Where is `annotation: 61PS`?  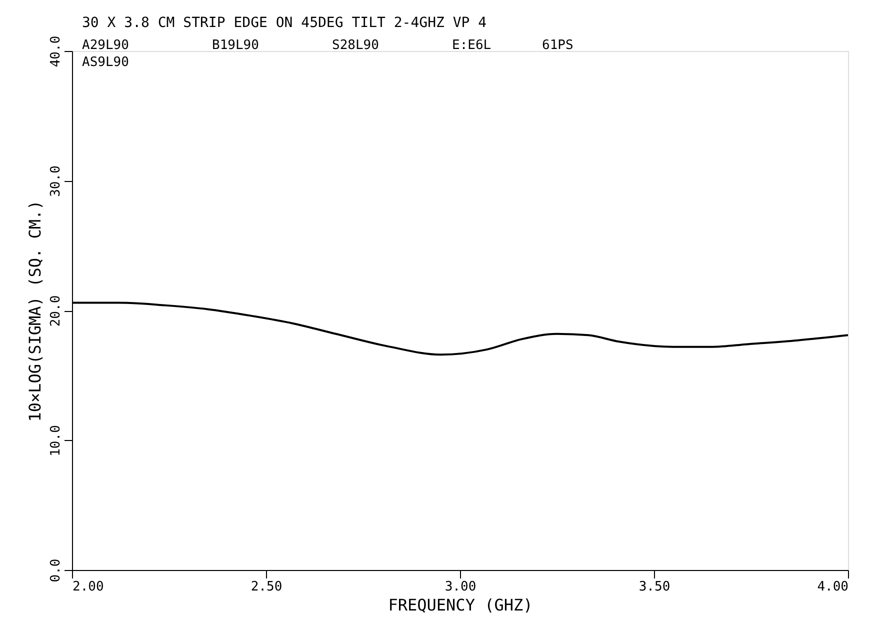
annotation: 61PS is located at coordinates (558, 45).